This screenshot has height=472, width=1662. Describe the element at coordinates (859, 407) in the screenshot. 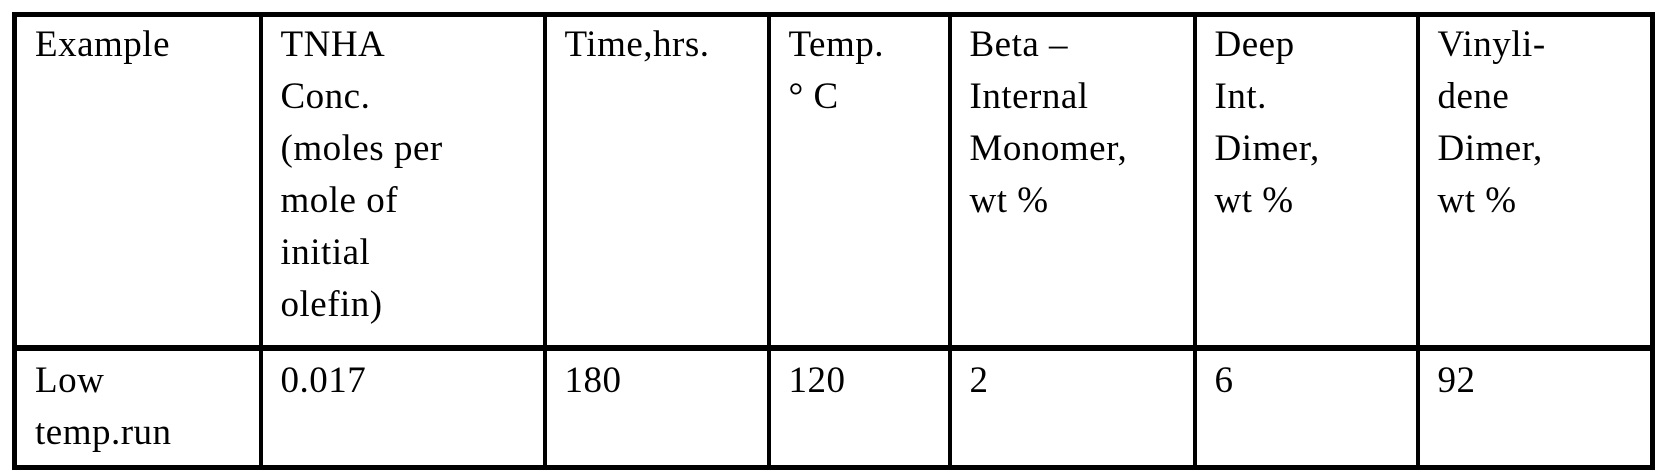

I see `cell-temp-c-value: 120` at that location.